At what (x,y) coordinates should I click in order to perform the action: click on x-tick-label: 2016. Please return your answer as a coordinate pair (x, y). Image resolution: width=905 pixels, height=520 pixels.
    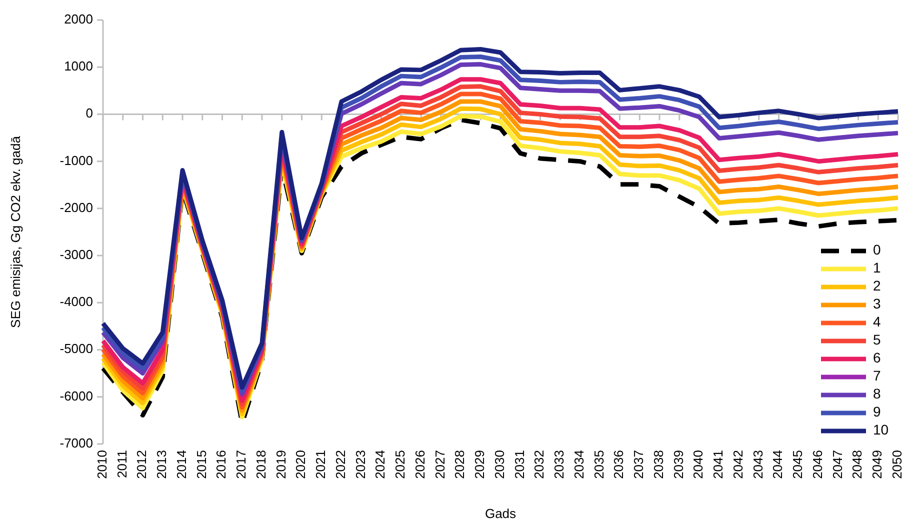
    Looking at the image, I should click on (221, 464).